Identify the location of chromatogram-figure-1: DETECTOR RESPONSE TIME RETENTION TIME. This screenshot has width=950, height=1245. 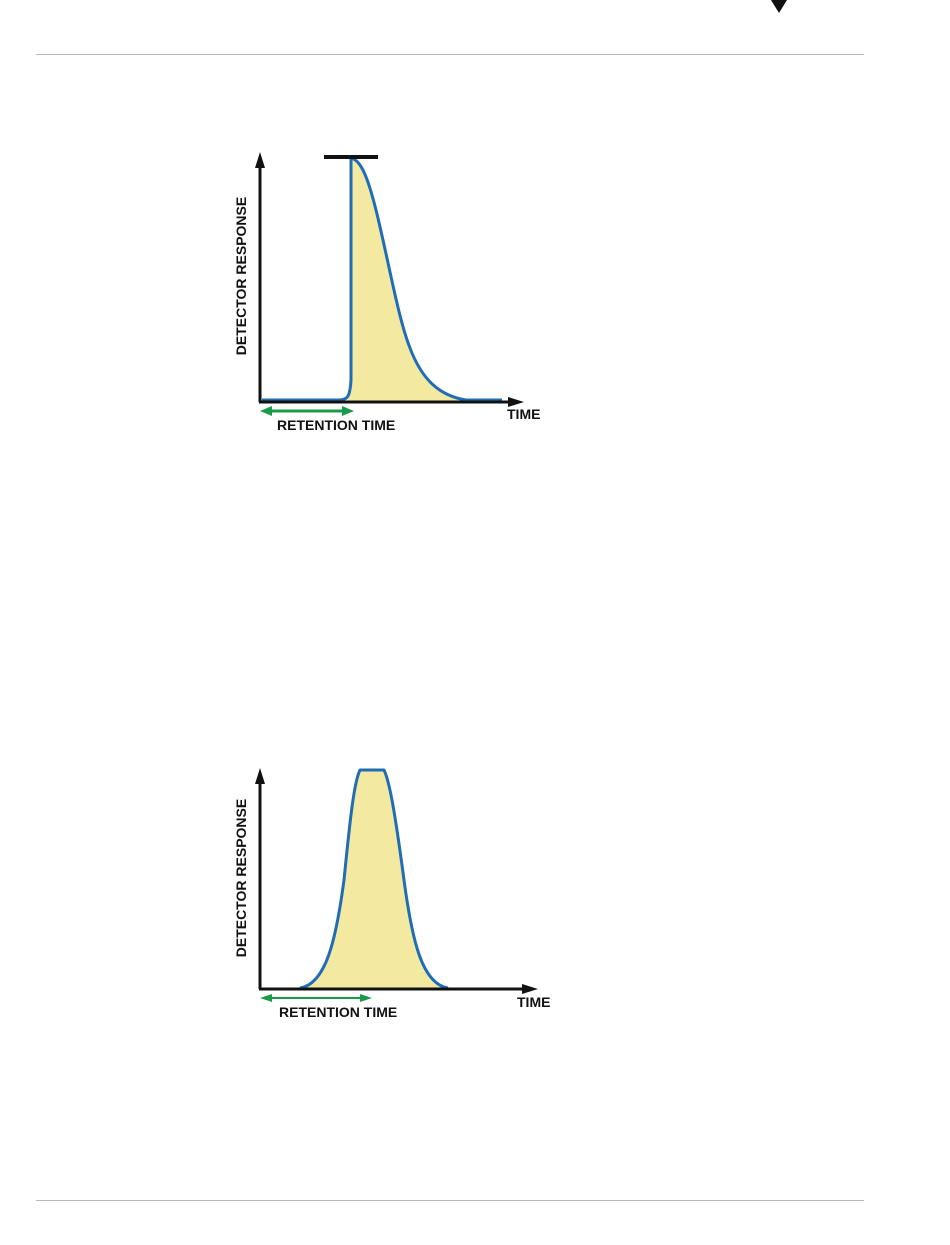
(391, 293).